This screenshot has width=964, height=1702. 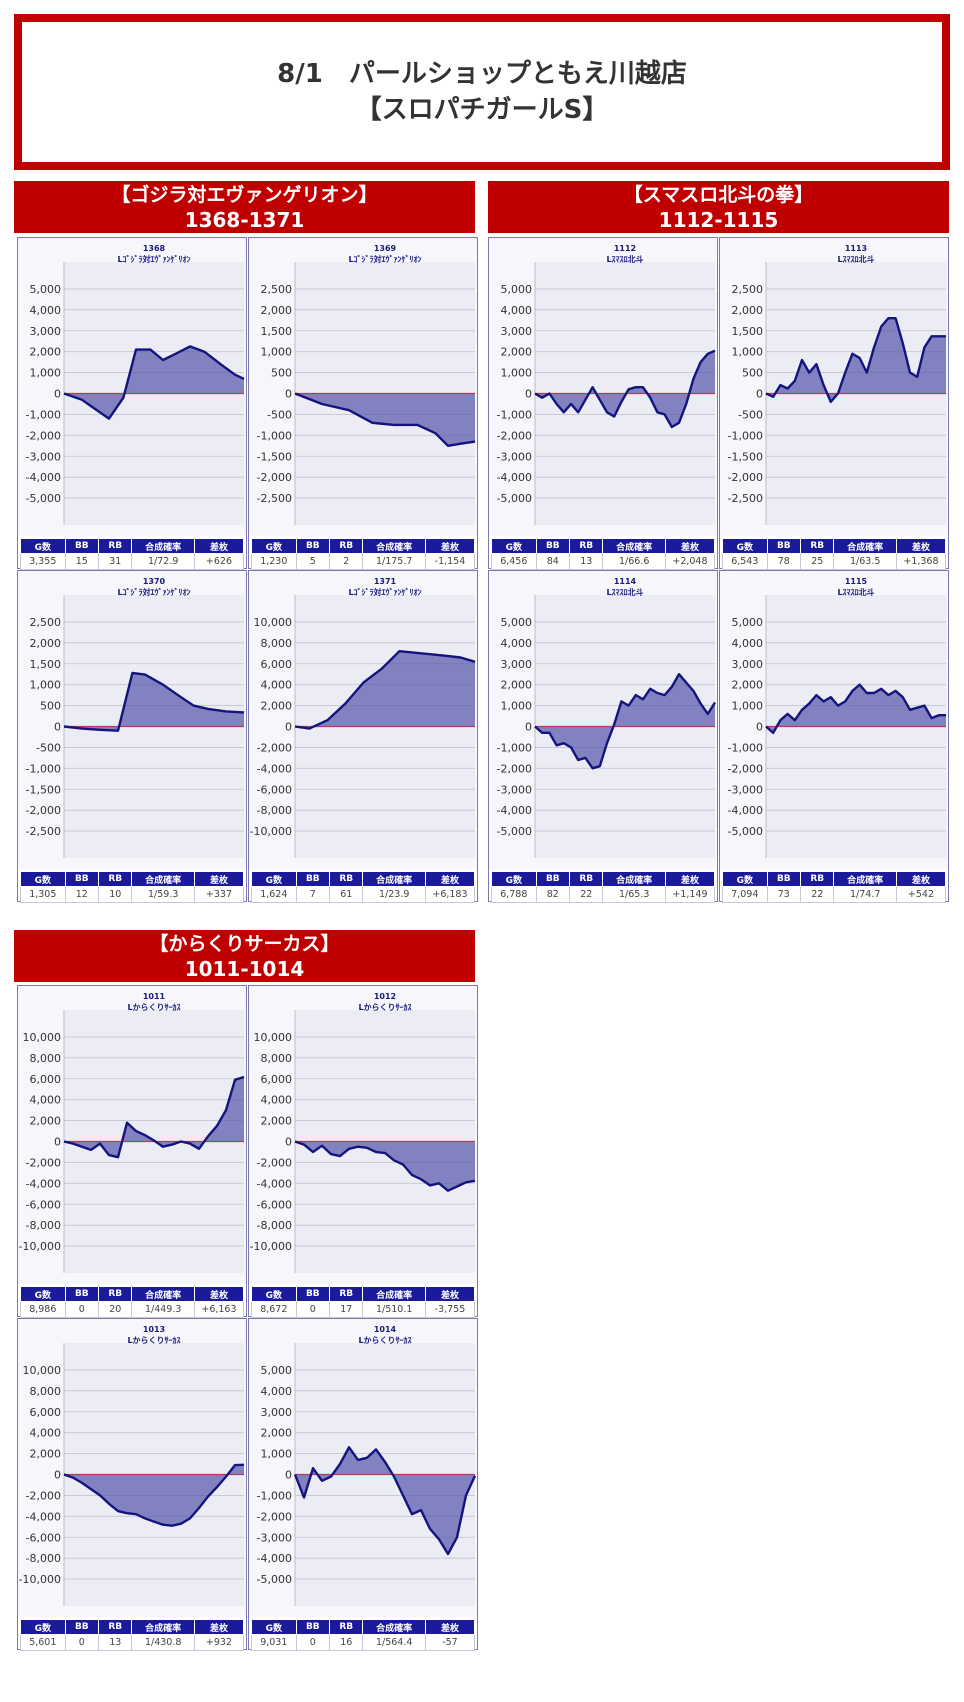 I want to click on stat-rb: 13, so click(x=115, y=1642).